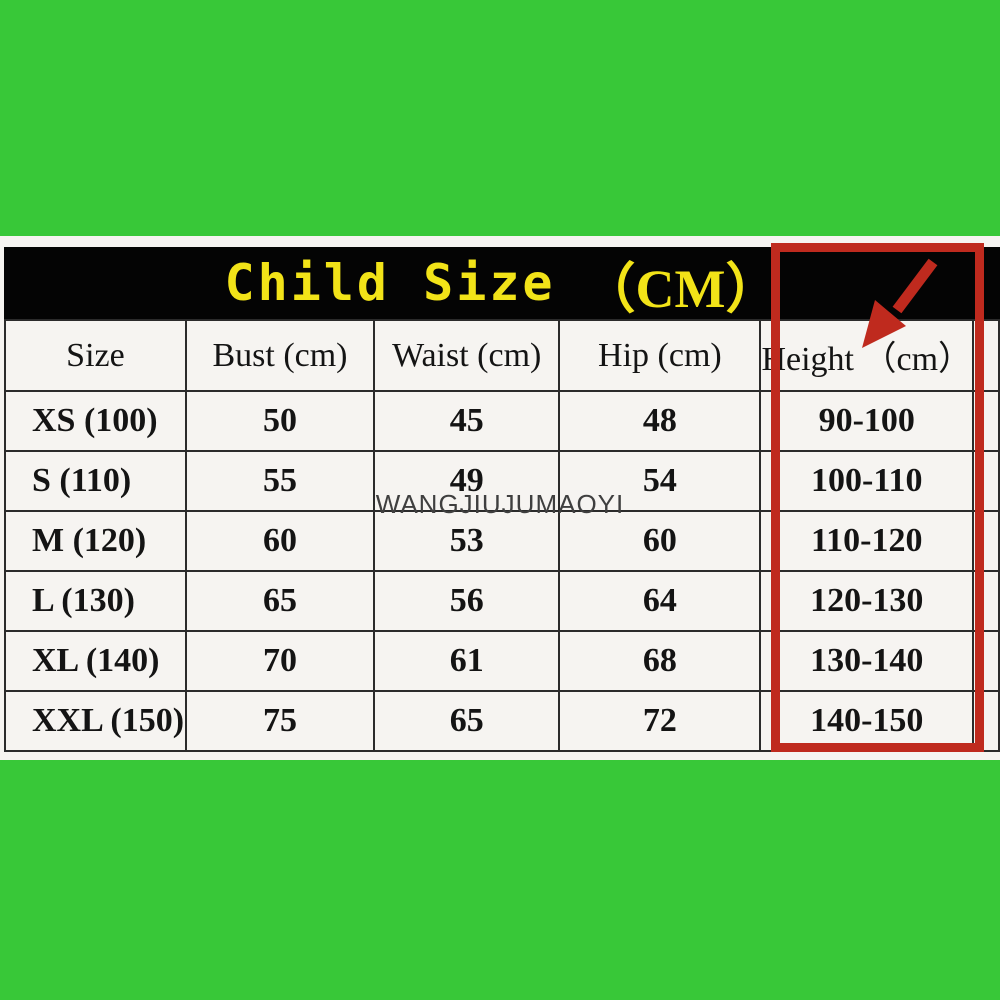 The height and width of the screenshot is (1000, 1000). I want to click on table-row: M (120) 60 53 60 110-120, so click(502, 541).